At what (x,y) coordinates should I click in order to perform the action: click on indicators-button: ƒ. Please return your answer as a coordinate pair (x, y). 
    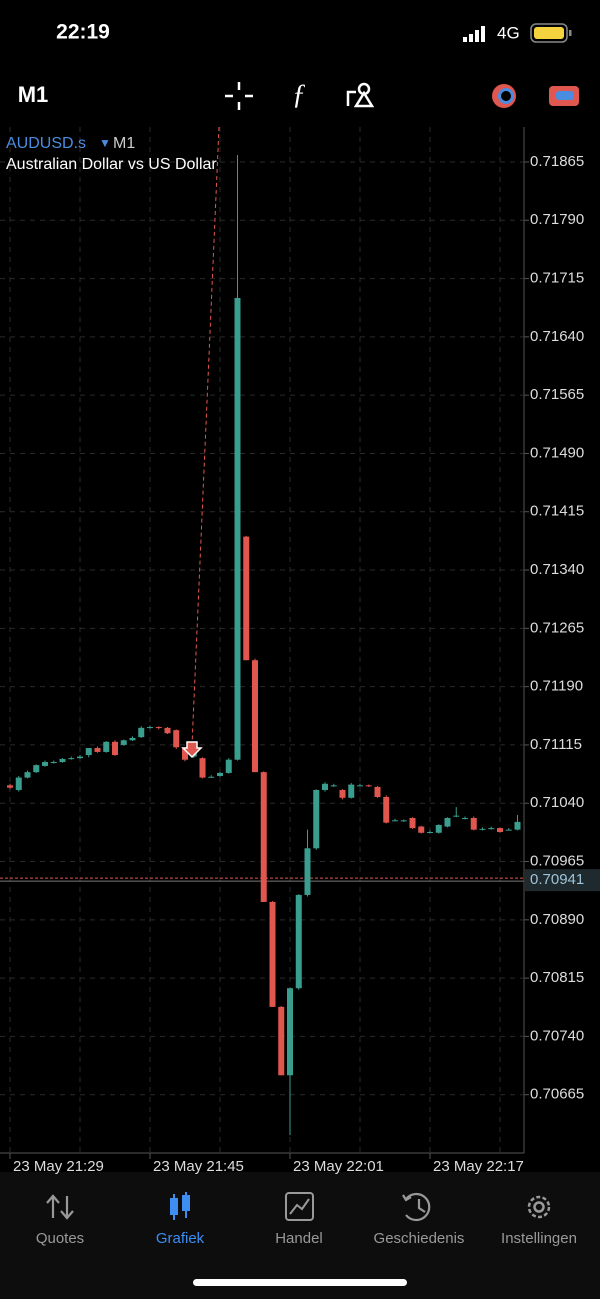
    Looking at the image, I should click on (299, 94).